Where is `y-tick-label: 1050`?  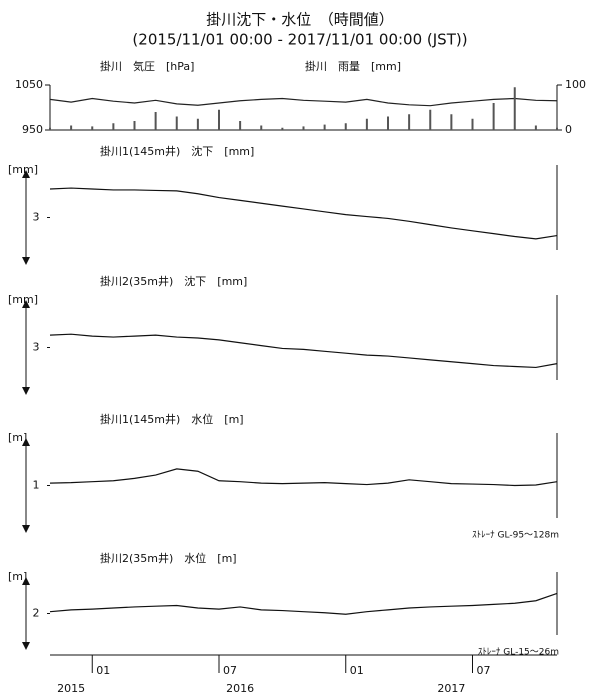
y-tick-label: 1050 is located at coordinates (29, 84).